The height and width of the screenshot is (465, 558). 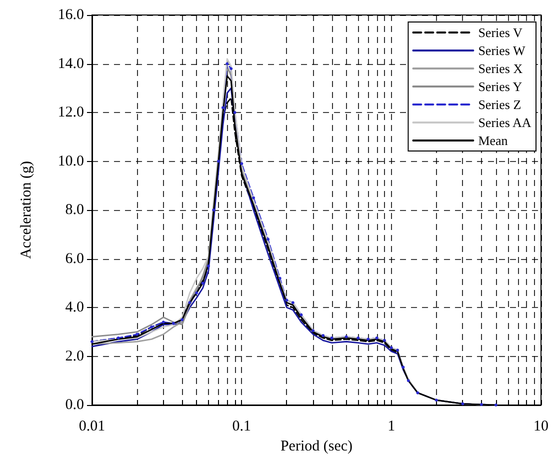 What do you see at coordinates (71, 161) in the screenshot?
I see `y-tick-label: 10.0` at bounding box center [71, 161].